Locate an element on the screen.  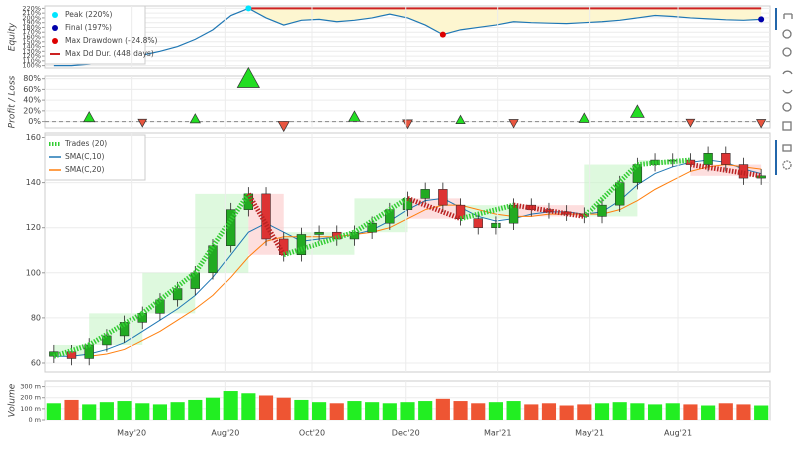
drawdown-area is located at coordinates (505, 21).